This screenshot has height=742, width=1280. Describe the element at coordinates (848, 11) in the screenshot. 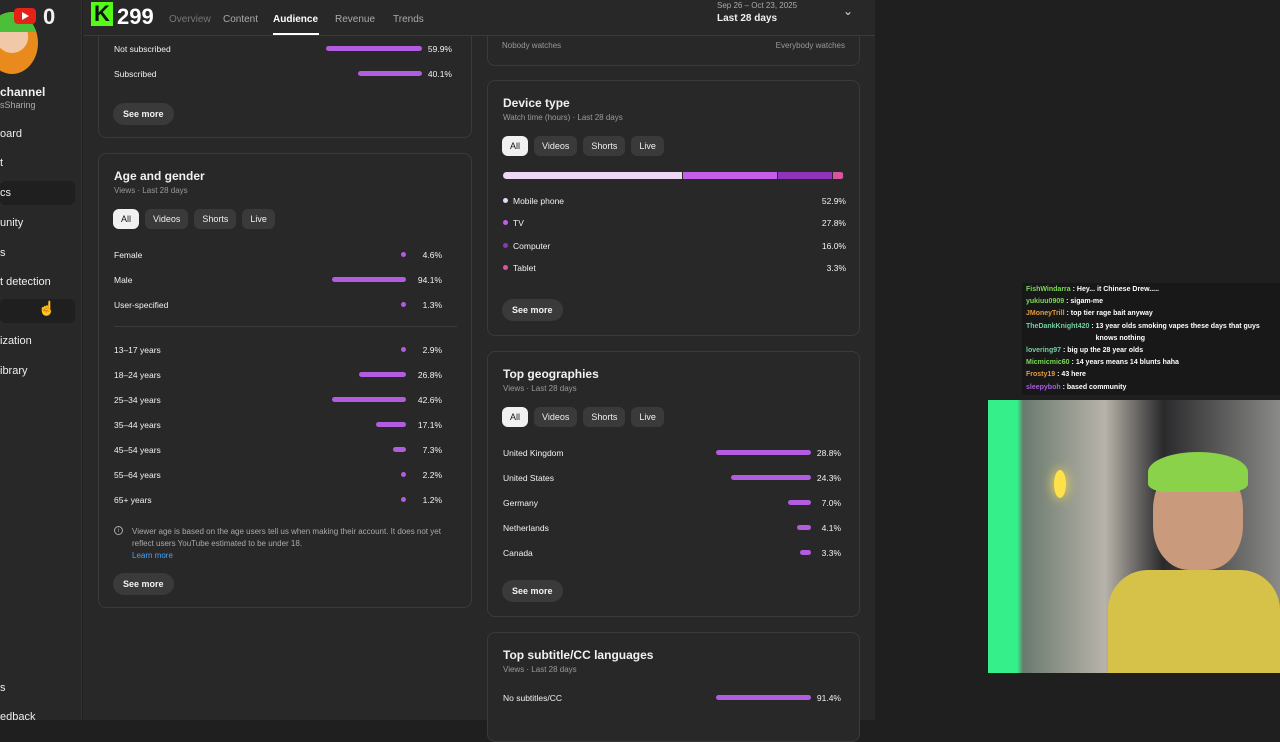

I see `chevron-down-icon: ⌄` at that location.